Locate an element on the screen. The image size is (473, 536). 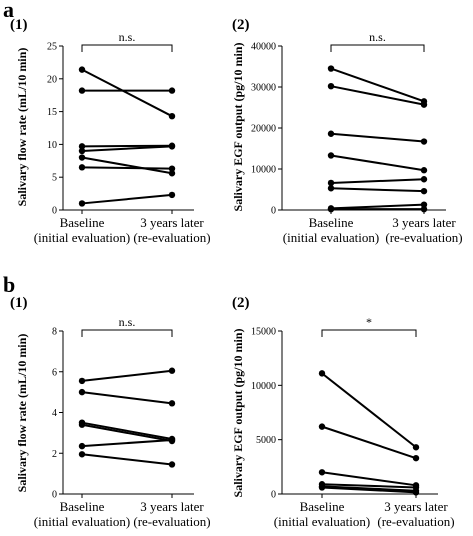
subplot-label-a1: (1) is located at coordinates (19, 25).